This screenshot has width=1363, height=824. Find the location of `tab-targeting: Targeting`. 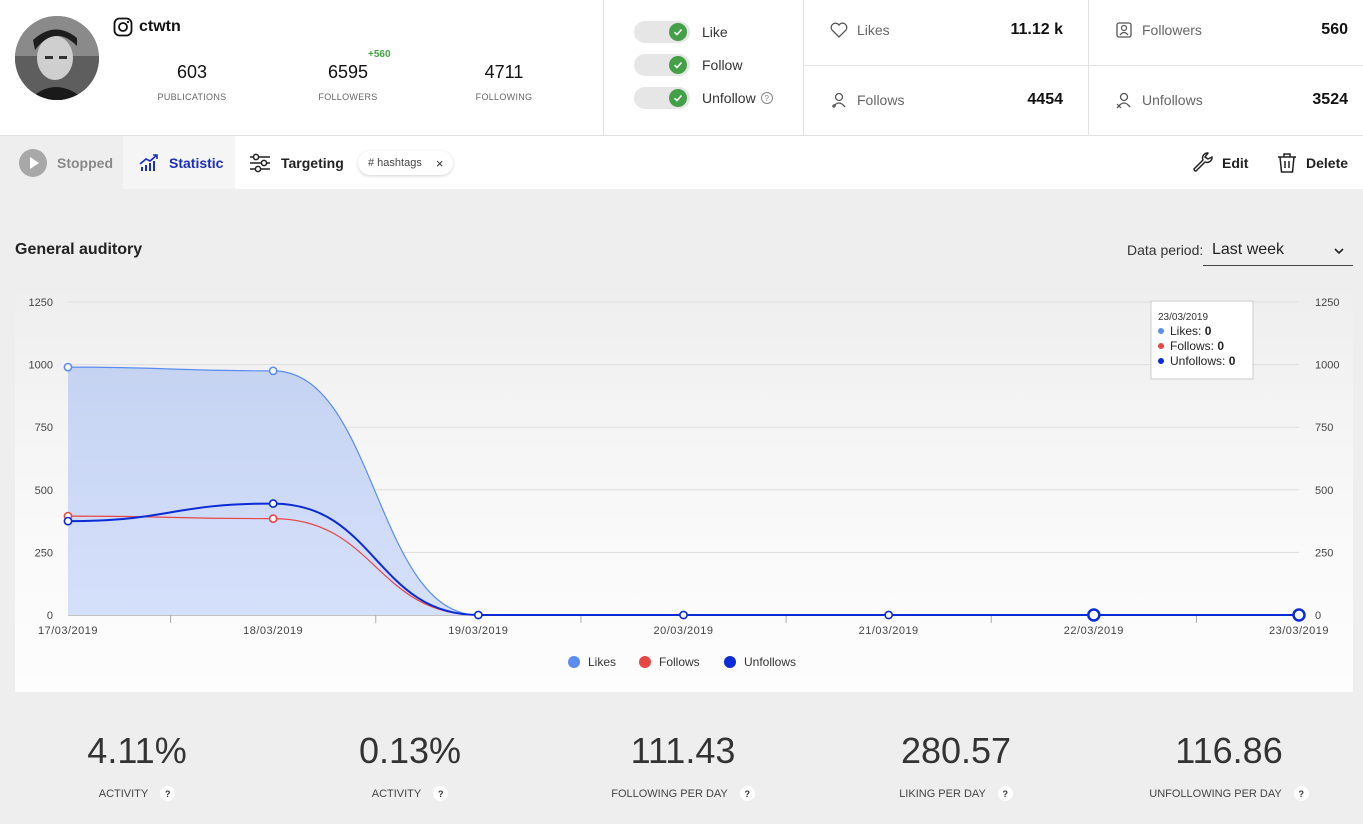

tab-targeting: Targeting is located at coordinates (294, 162).